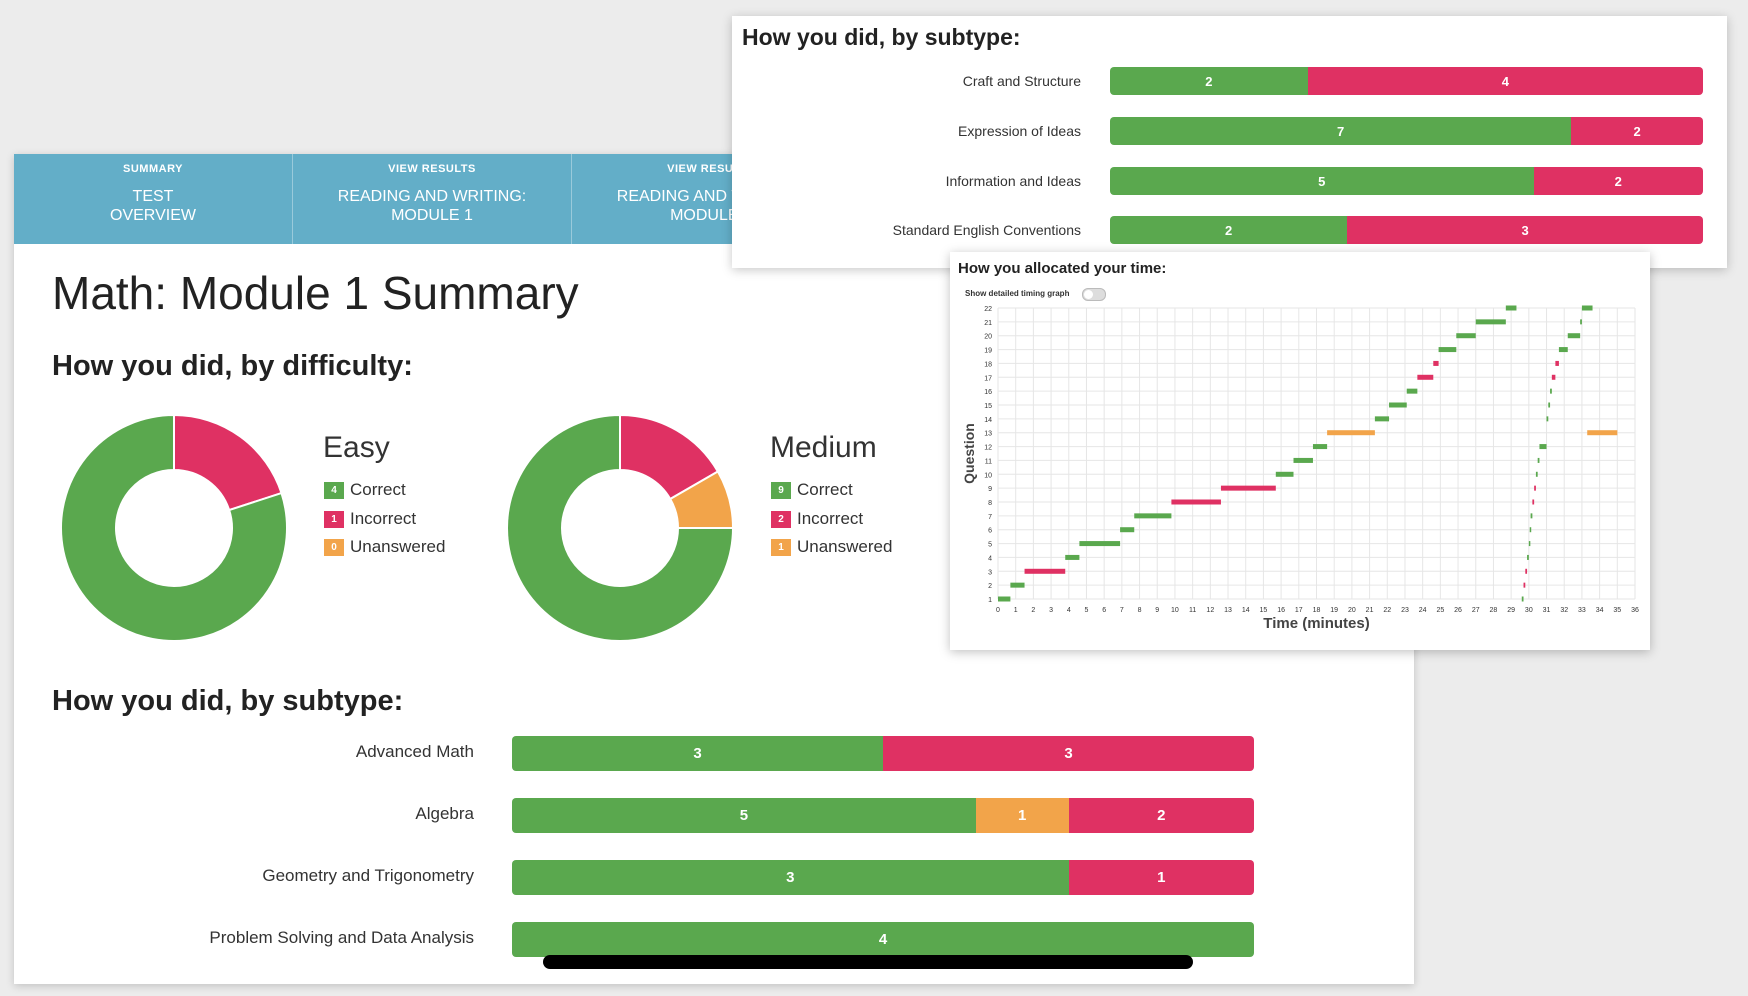 This screenshot has width=1748, height=996. Describe the element at coordinates (845, 546) in the screenshot. I see `legend-label: Unanswered` at that location.